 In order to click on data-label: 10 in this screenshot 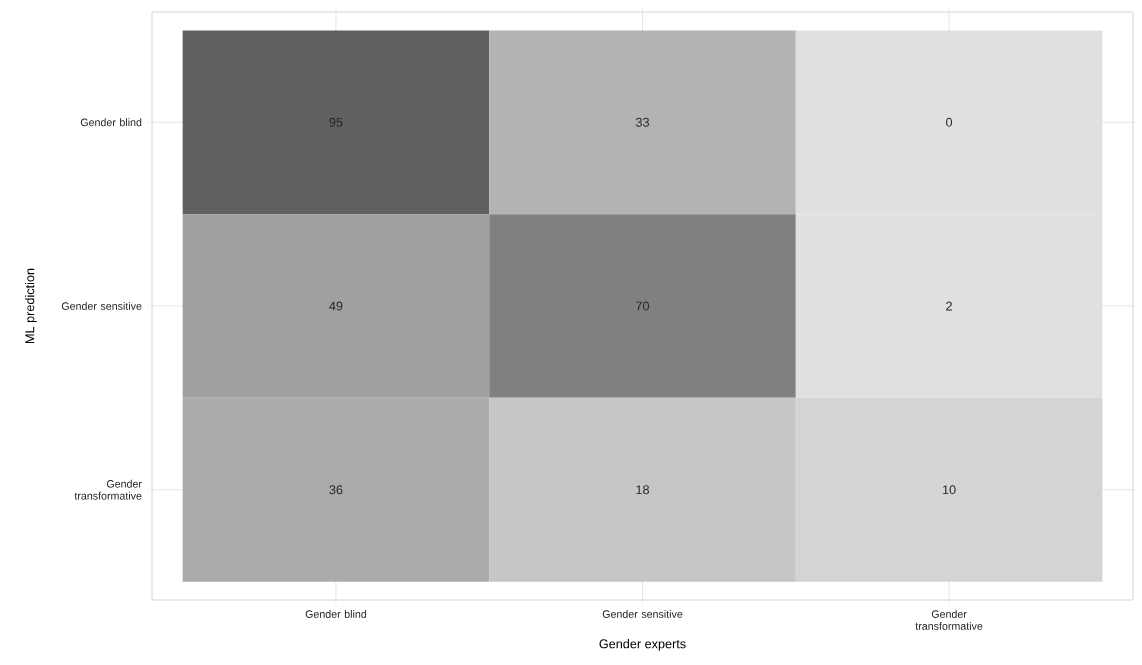, I will do `click(949, 490)`.